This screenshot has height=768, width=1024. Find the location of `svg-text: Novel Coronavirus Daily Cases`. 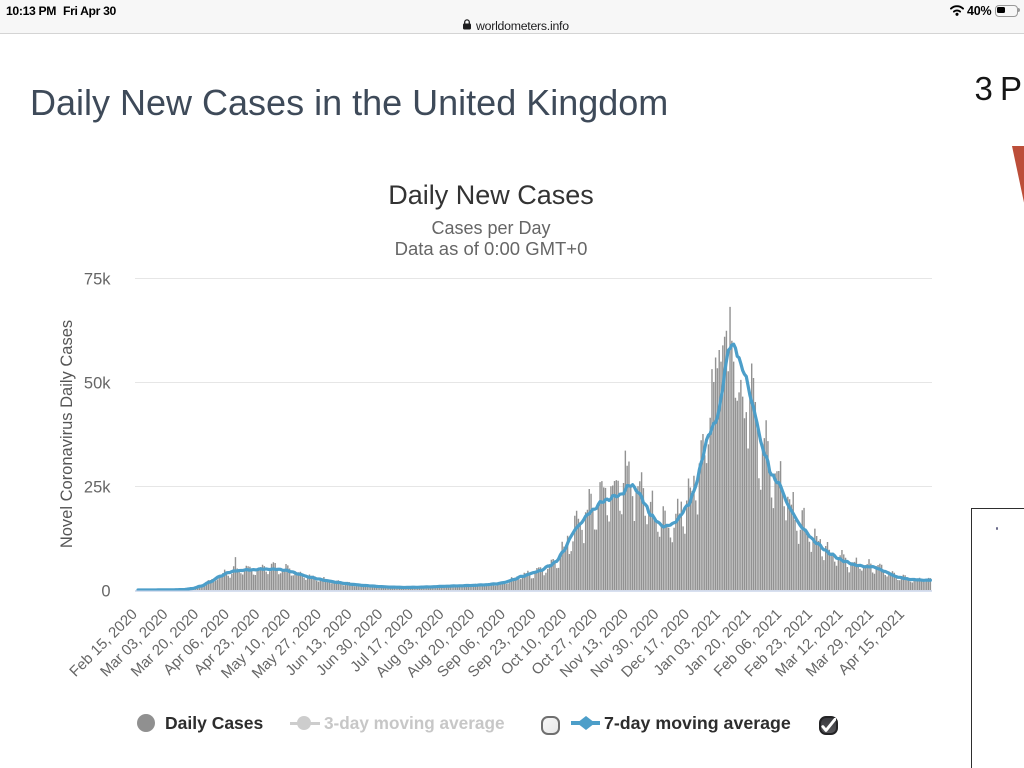

svg-text: Novel Coronavirus Daily Cases is located at coordinates (67, 434).